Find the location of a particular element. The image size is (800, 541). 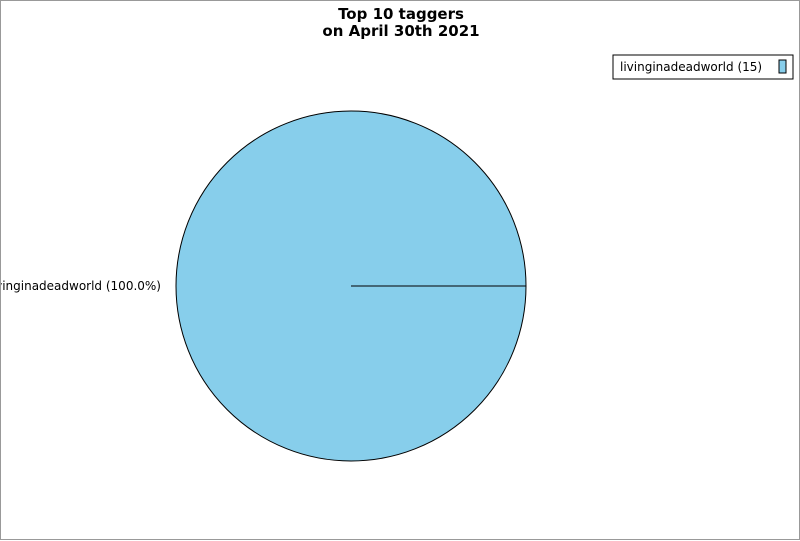

legend: livinginadeadworld (15) is located at coordinates (703, 67).